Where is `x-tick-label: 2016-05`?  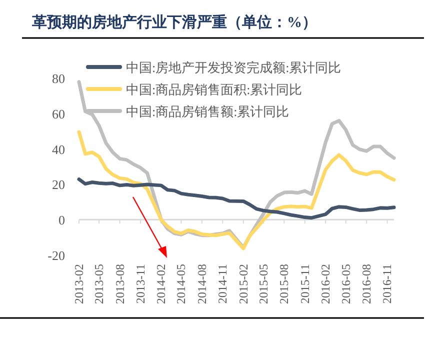 x-tick-label: 2016-05 is located at coordinates (345, 284).